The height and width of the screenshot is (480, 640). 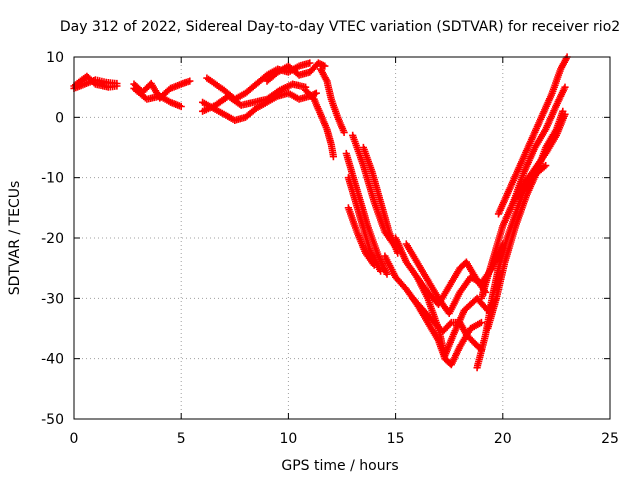 I want to click on y-tick-label: 10, so click(x=55, y=58).